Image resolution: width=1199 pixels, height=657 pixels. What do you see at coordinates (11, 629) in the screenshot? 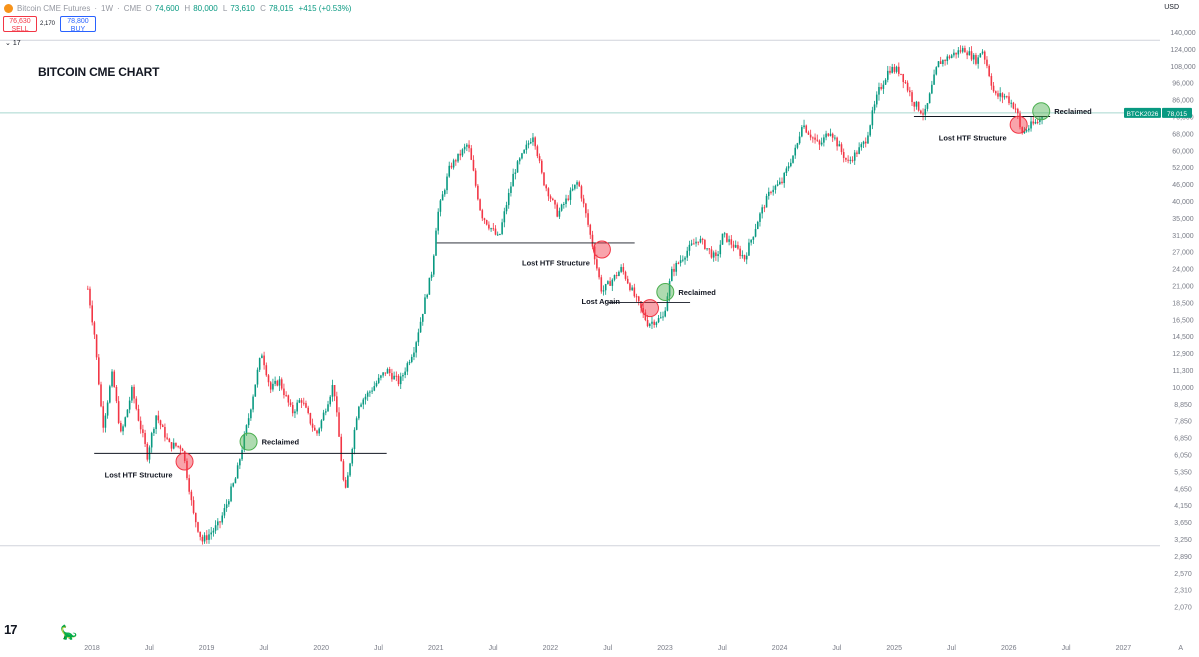
I see `tradingview-logo-icon: 17` at bounding box center [11, 629].